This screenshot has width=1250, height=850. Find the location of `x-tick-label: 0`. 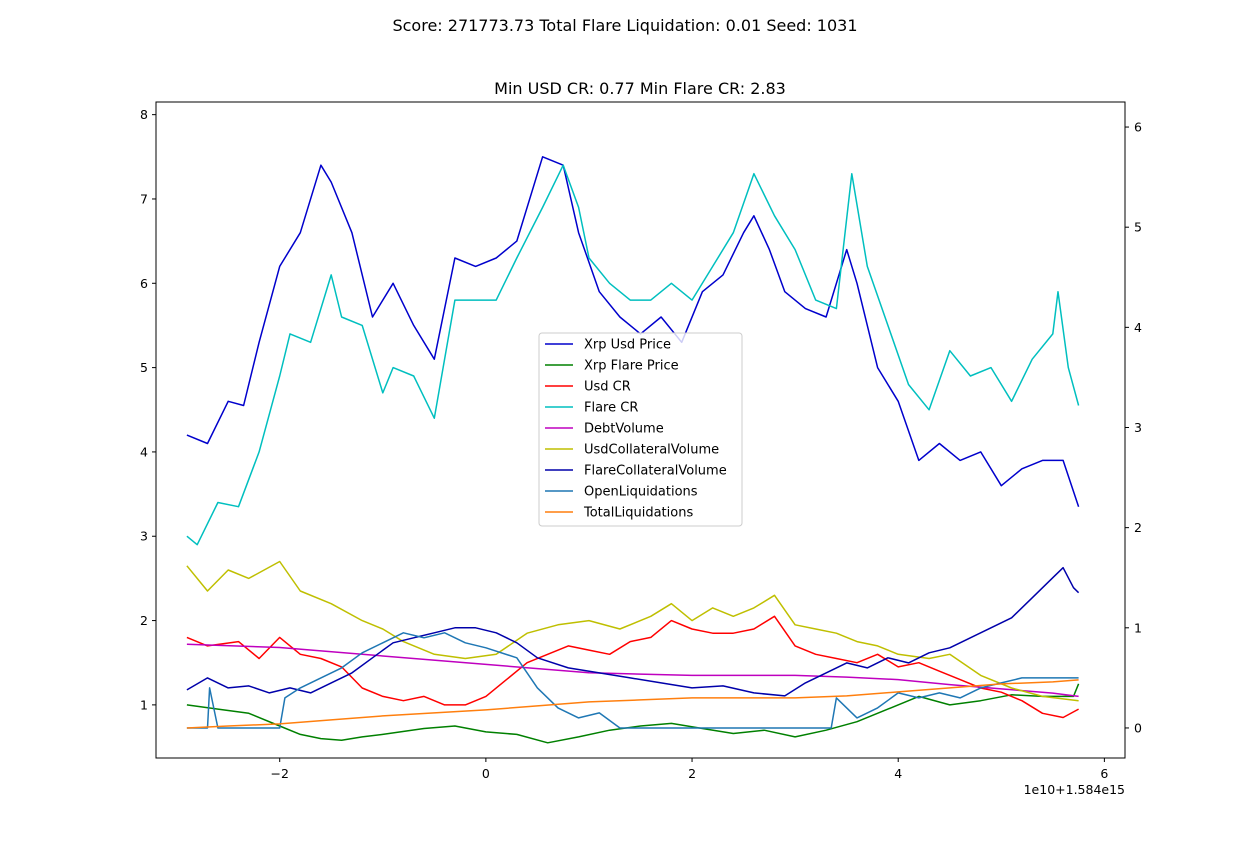

x-tick-label: 0 is located at coordinates (486, 773).